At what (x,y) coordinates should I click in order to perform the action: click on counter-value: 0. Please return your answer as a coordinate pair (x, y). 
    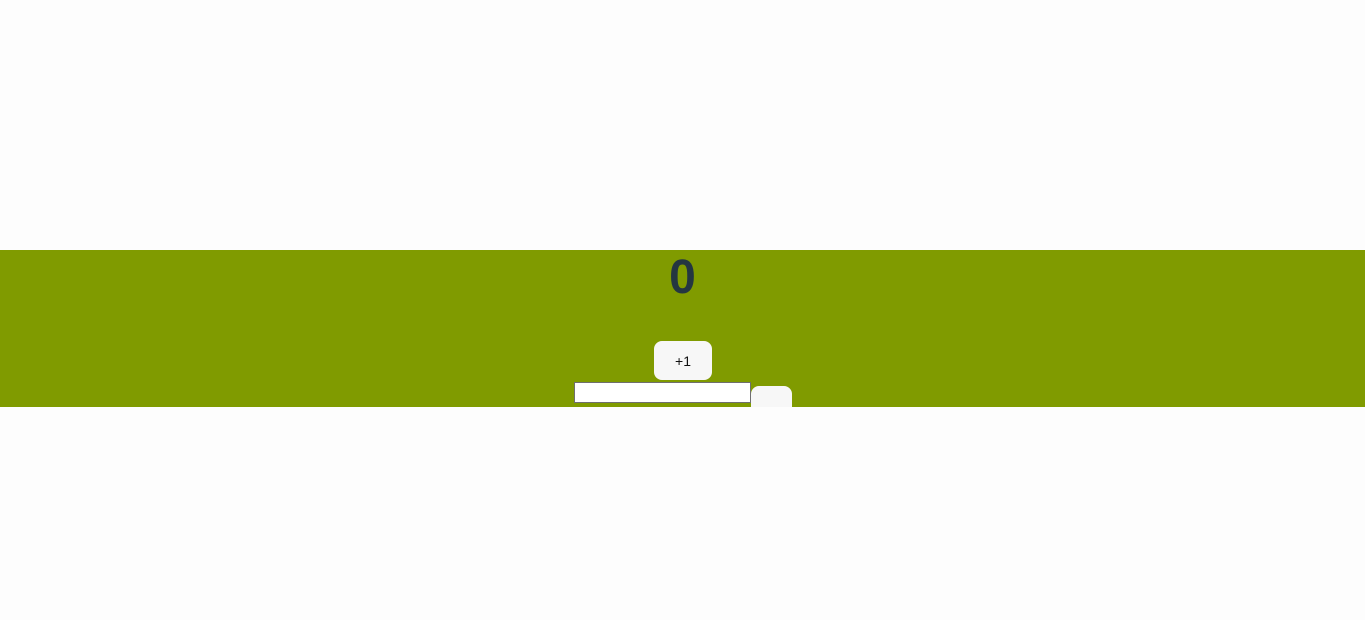
    Looking at the image, I should click on (682, 277).